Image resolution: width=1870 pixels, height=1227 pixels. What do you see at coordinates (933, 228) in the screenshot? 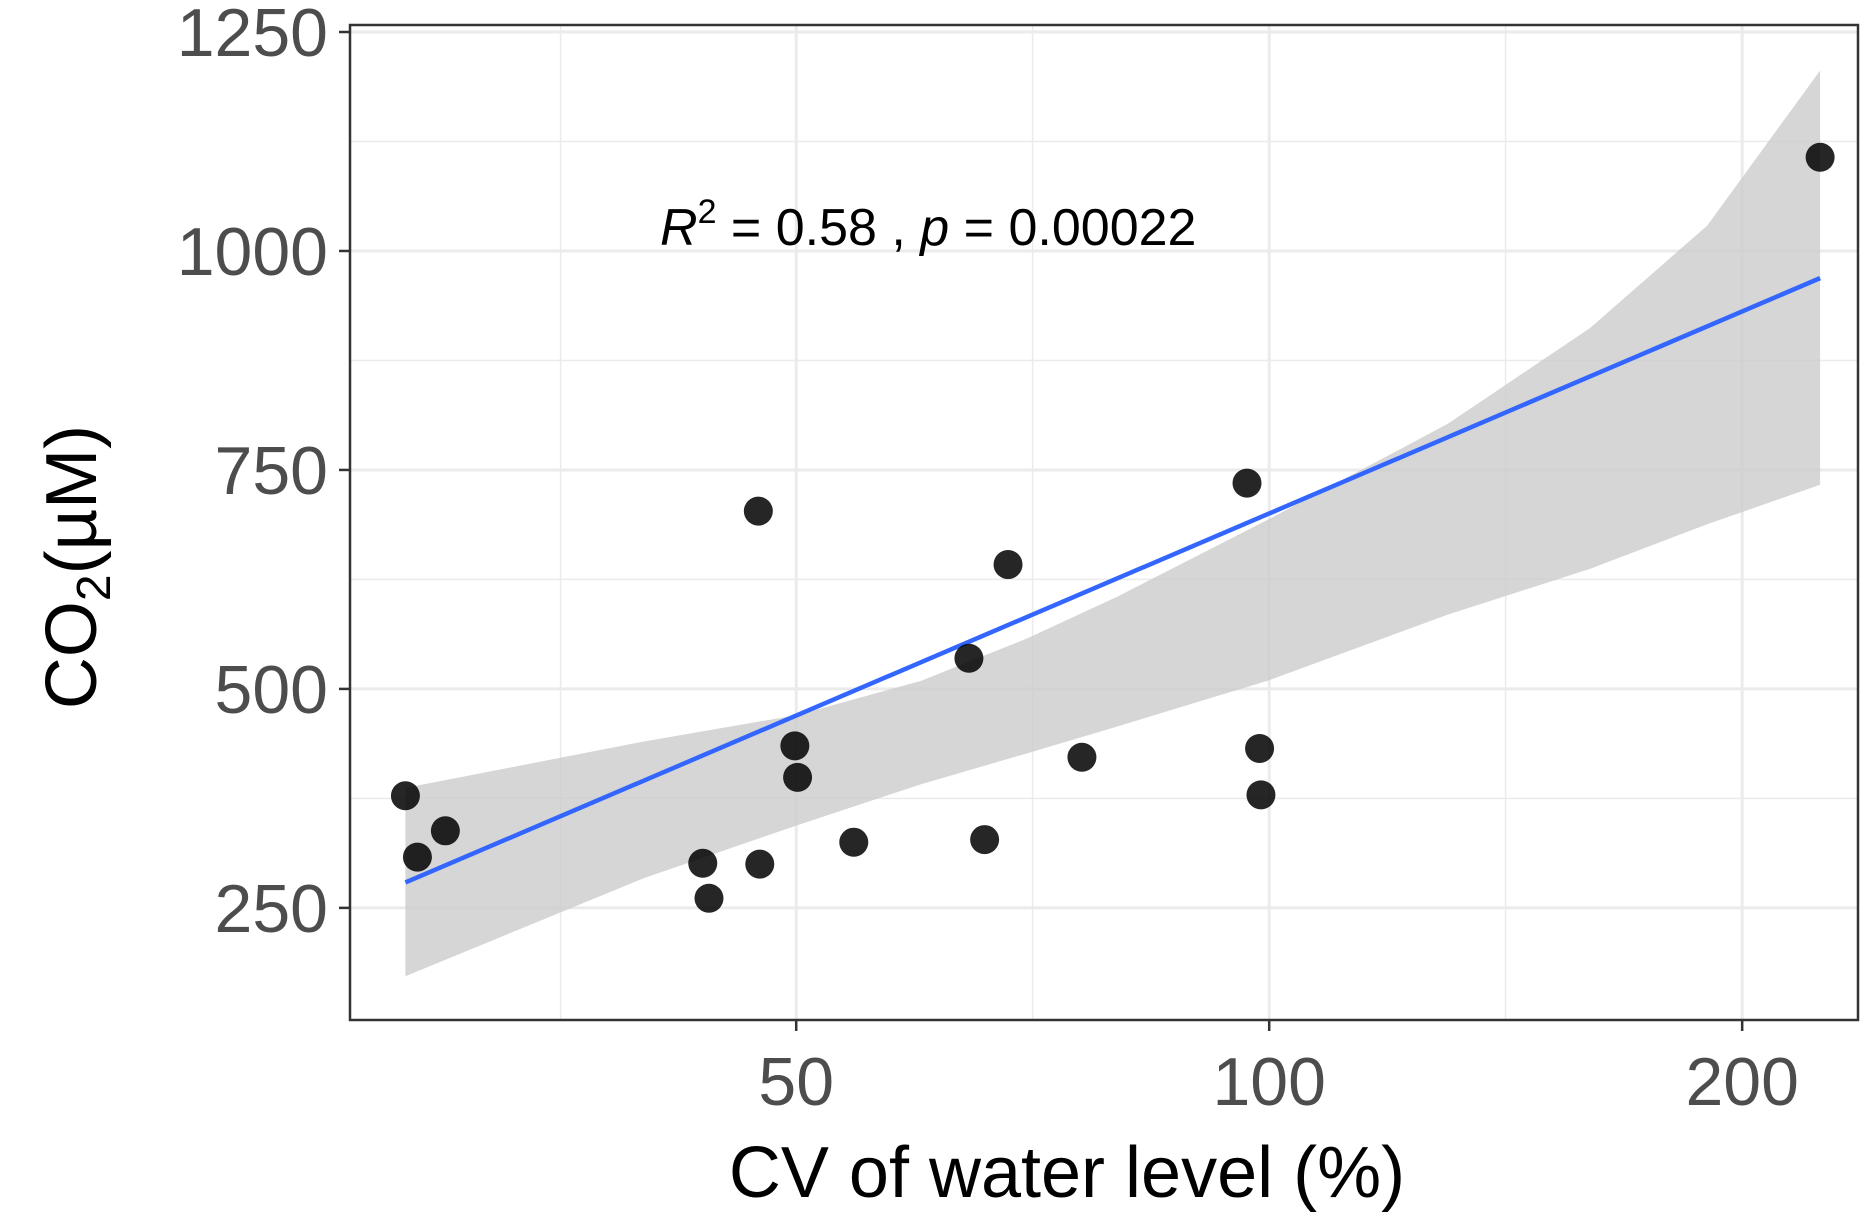
I see `p-symbol: p` at bounding box center [933, 228].